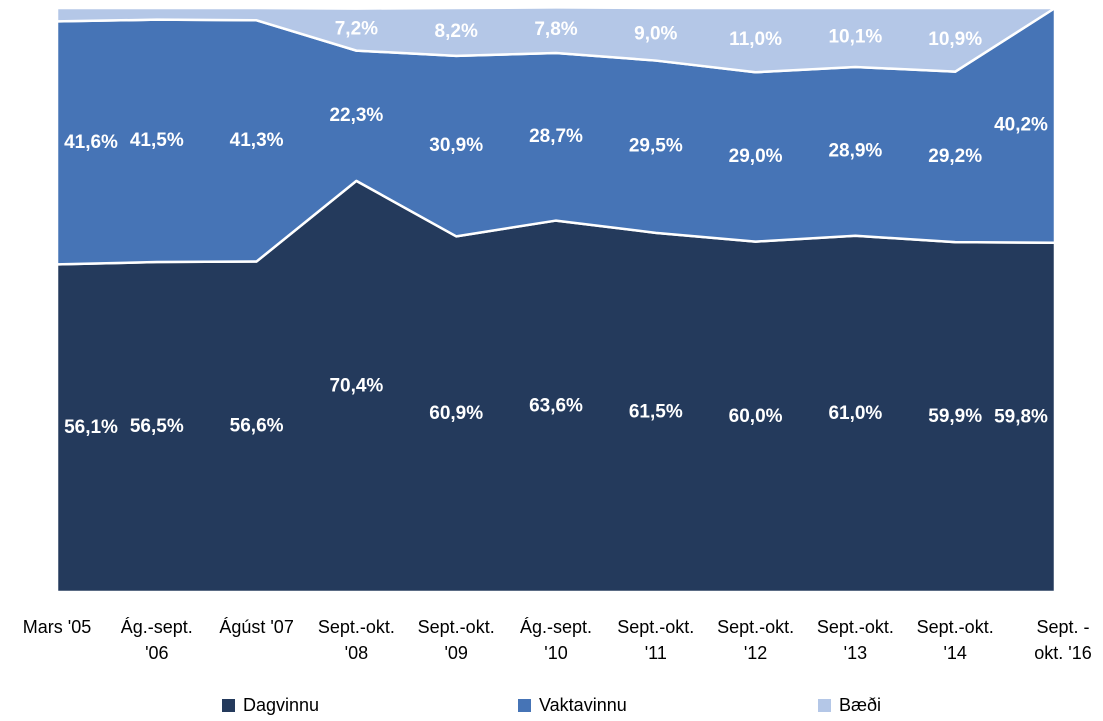 The image size is (1103, 721). Describe the element at coordinates (91, 427) in the screenshot. I see `value-label: 56,1%` at that location.